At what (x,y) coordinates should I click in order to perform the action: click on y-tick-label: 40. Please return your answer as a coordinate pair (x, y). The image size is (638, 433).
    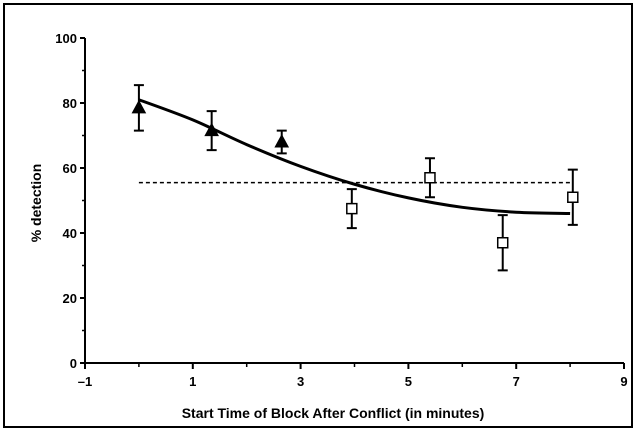
    Looking at the image, I should click on (70, 233).